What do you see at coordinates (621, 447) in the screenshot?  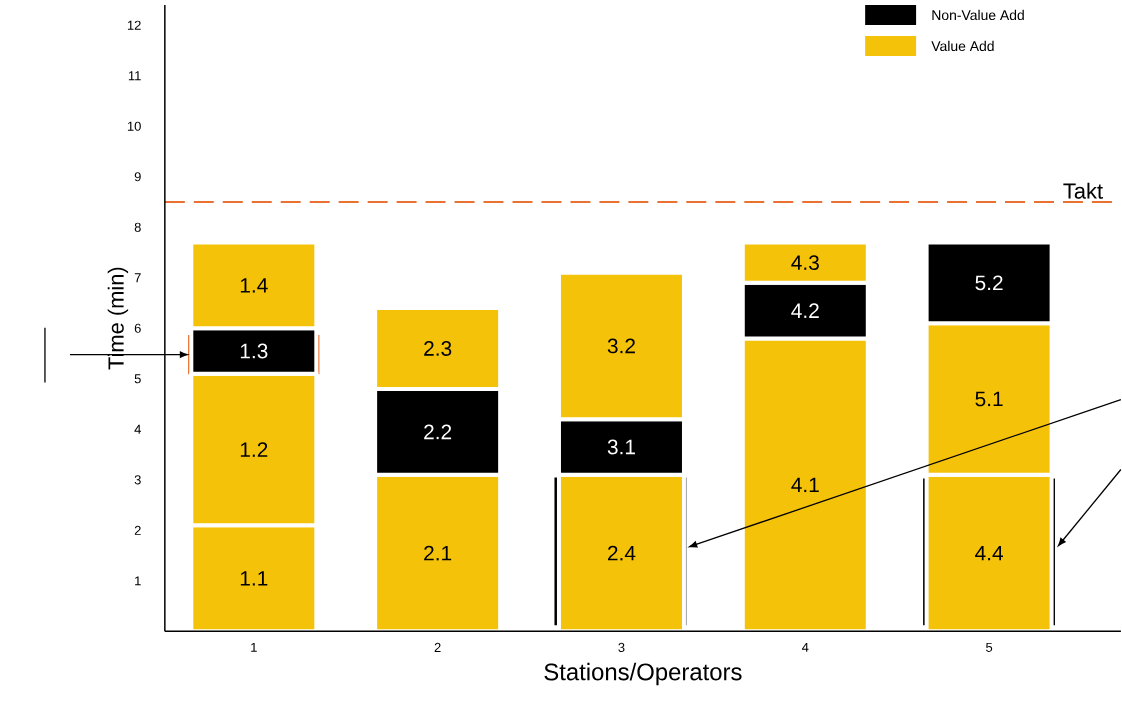 I see `annotation: 3.1` at bounding box center [621, 447].